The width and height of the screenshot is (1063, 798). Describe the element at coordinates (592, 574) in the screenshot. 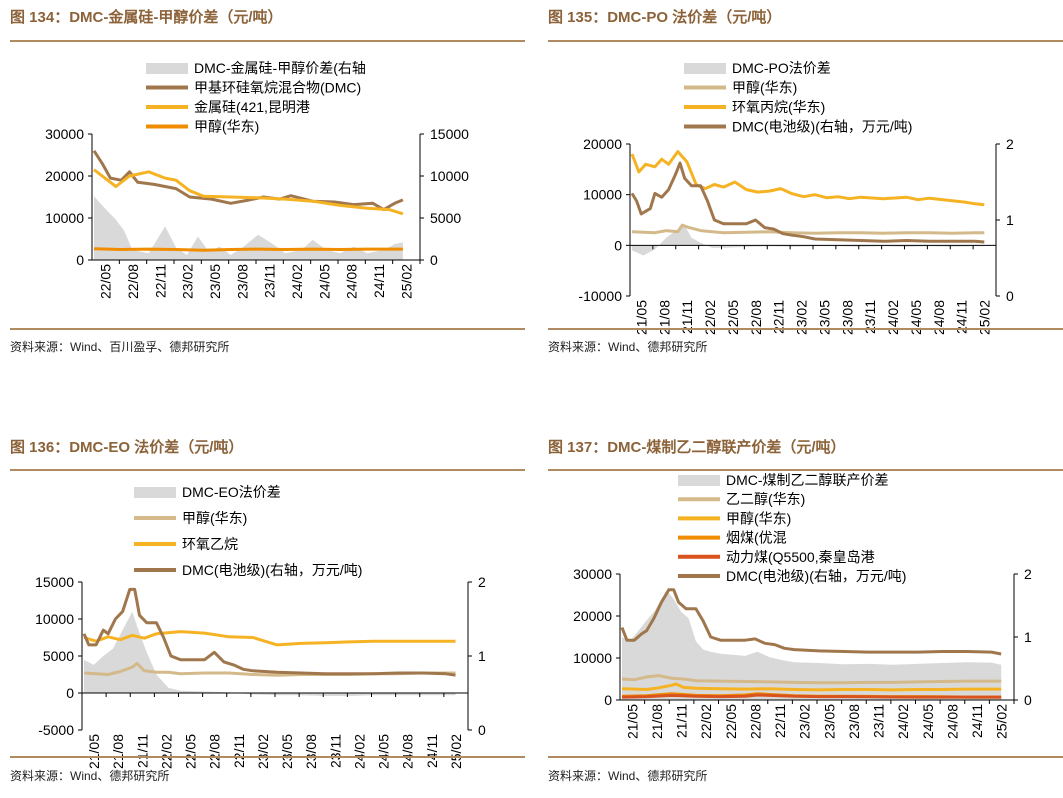

I see `y-tick-label: 30000` at that location.